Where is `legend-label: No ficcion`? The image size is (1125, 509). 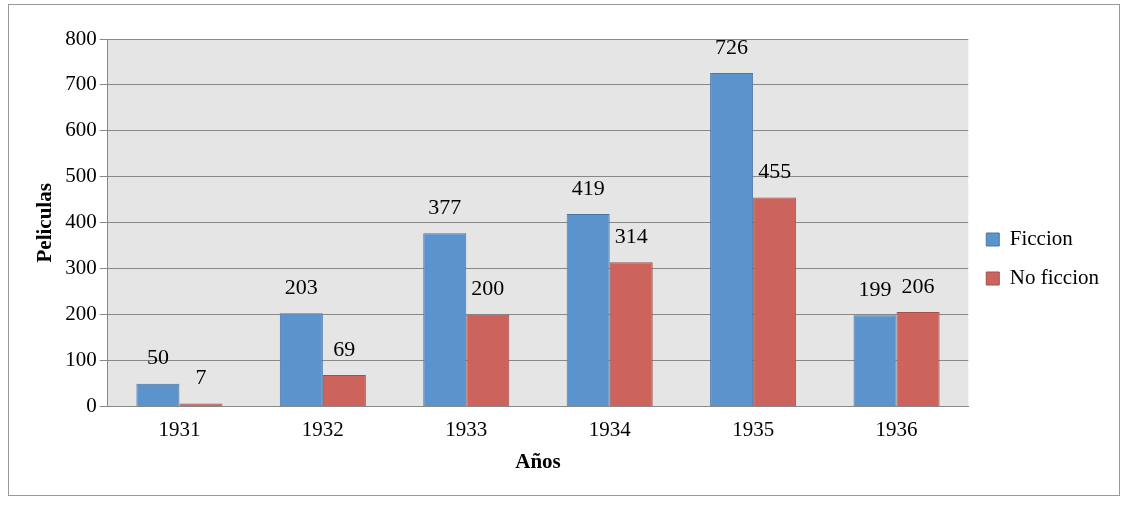
legend-label: No ficcion is located at coordinates (1054, 277).